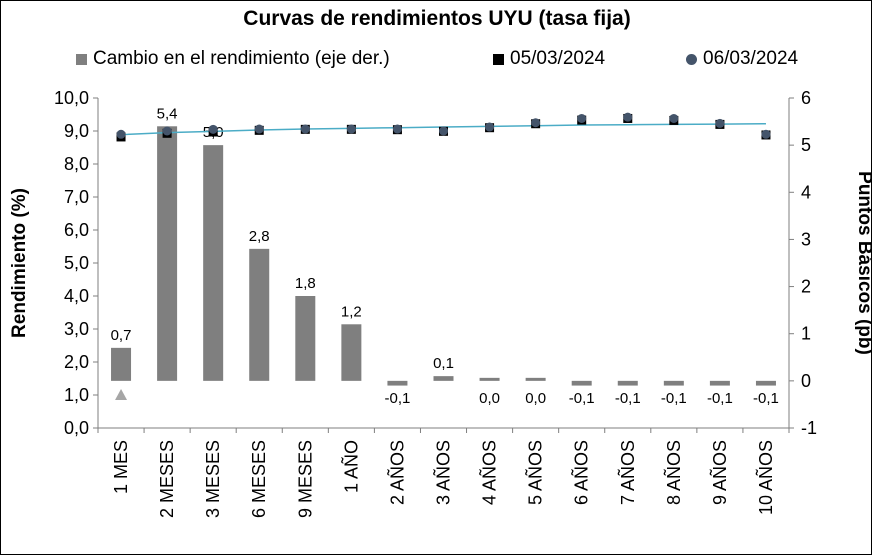  What do you see at coordinates (167, 113) in the screenshot?
I see `change-bar-label: 5,4` at bounding box center [167, 113].